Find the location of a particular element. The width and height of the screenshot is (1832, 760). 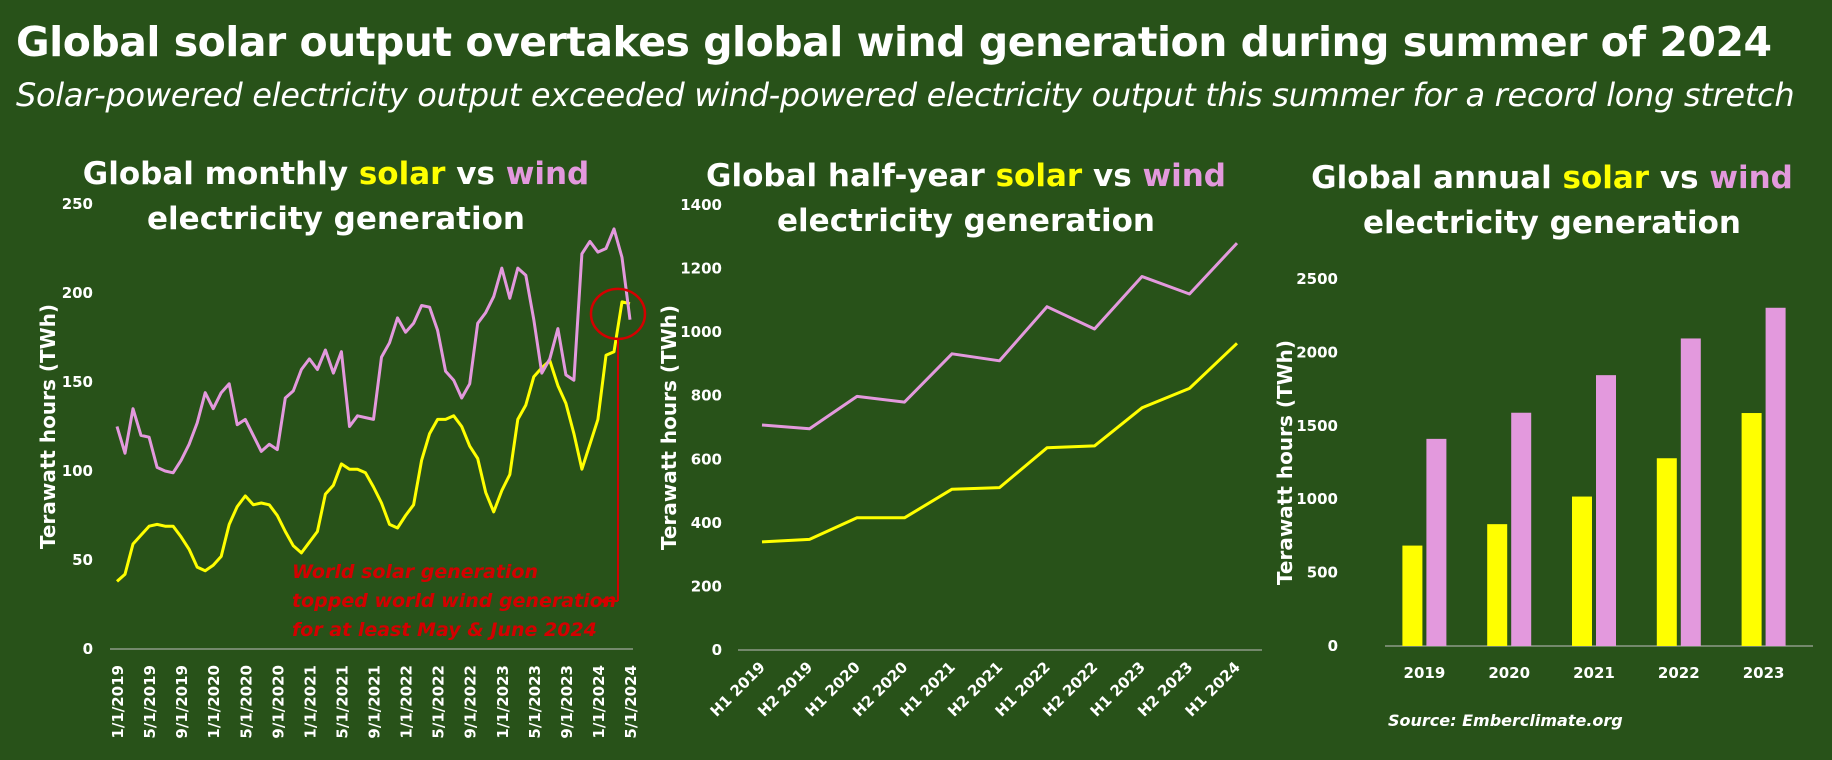

monthly-x-tick-label: 9/1/2021 is located at coordinates (375, 702).